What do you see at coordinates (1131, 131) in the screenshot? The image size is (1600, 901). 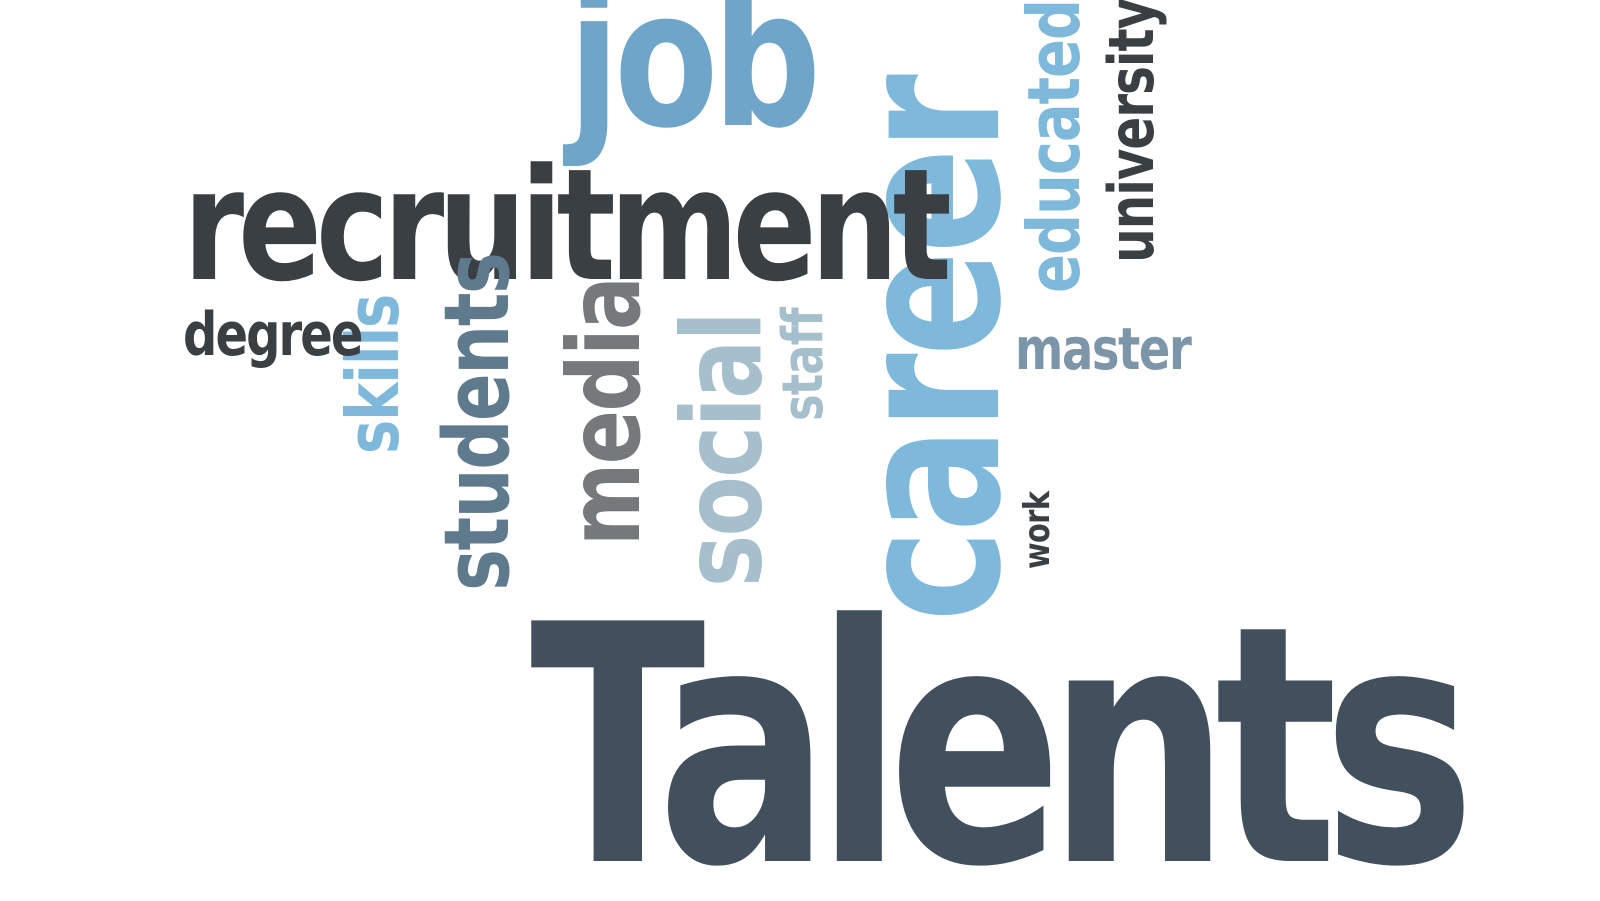 I see `word-university: university` at bounding box center [1131, 131].